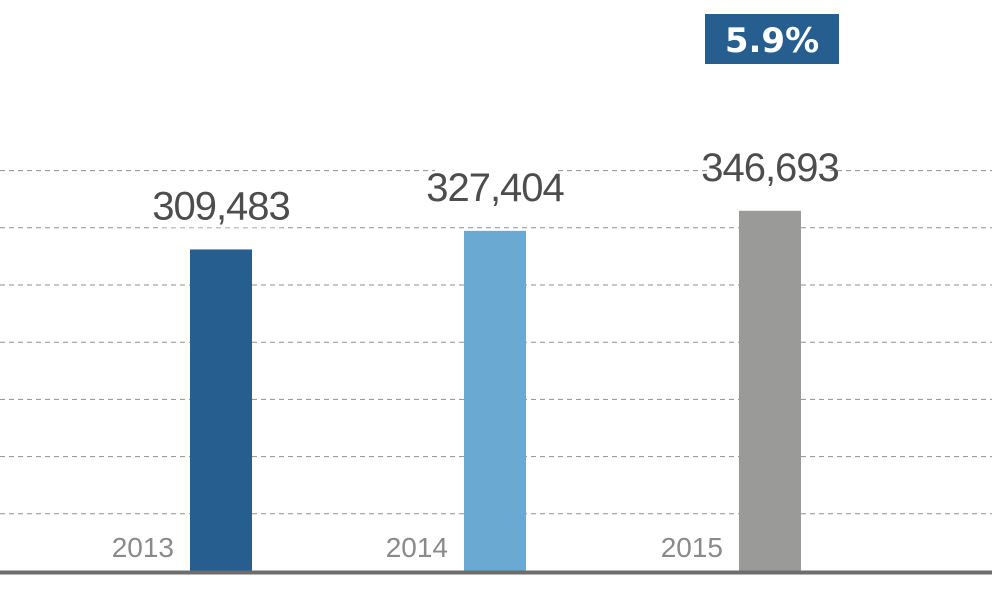 Image resolution: width=992 pixels, height=612 pixels. What do you see at coordinates (770, 390) in the screenshot?
I see `bar-2015` at bounding box center [770, 390].